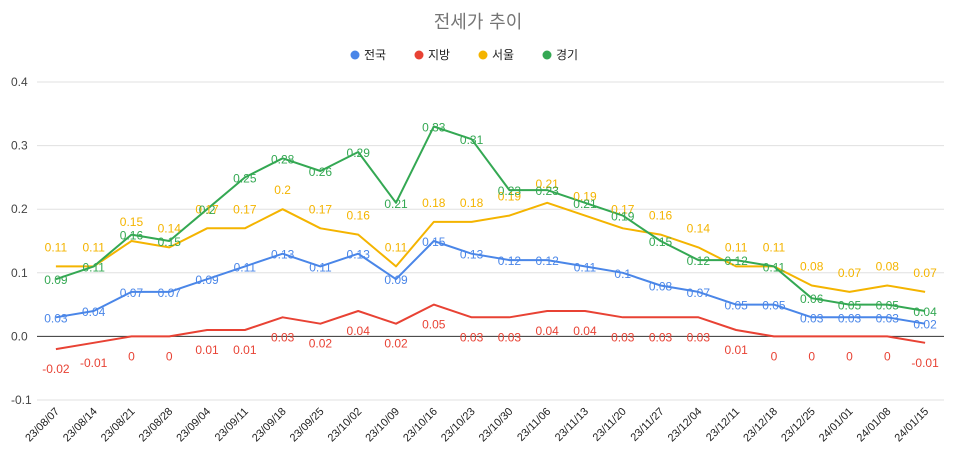 This screenshot has height=455, width=956. Describe the element at coordinates (812, 299) in the screenshot. I see `data-label: 0.06` at that location.